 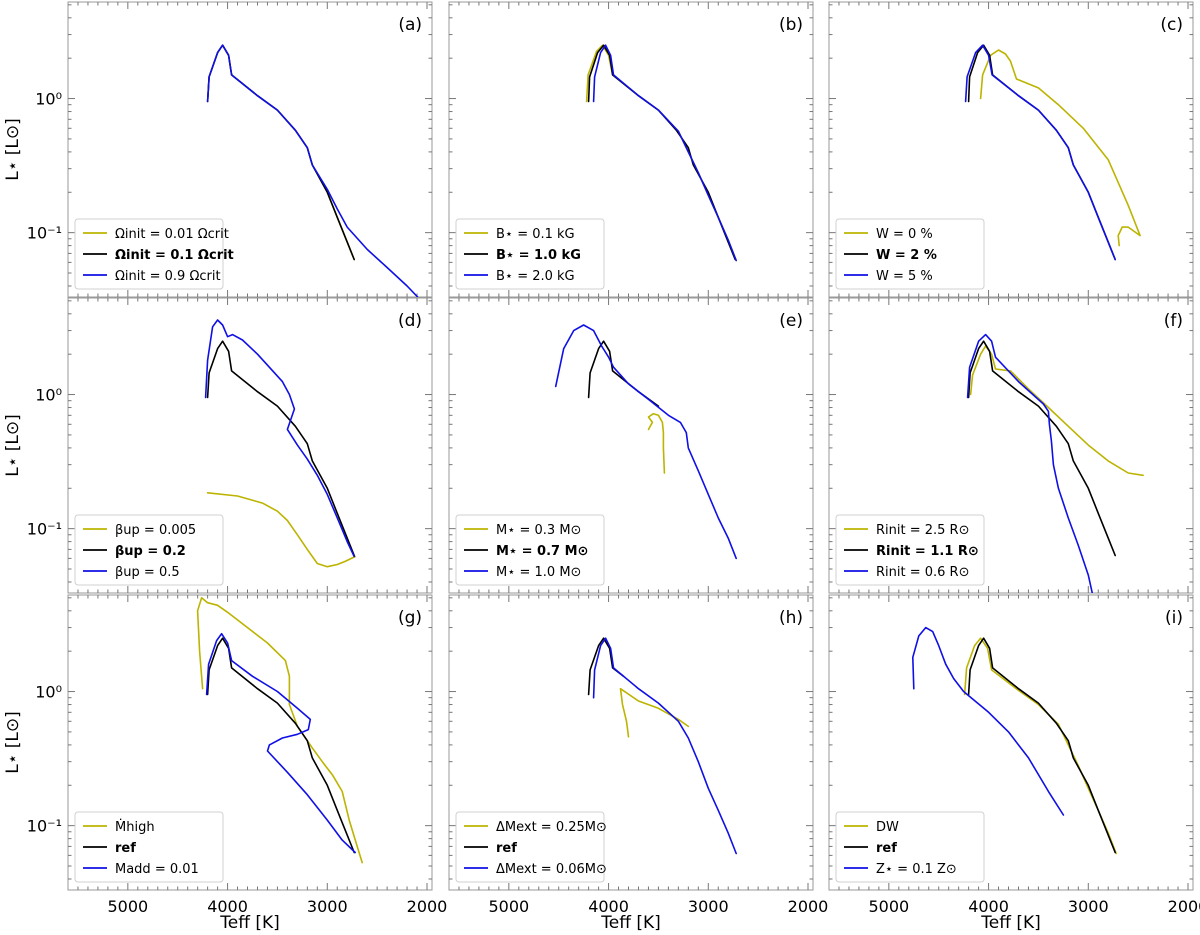 What do you see at coordinates (1173, 321) in the screenshot?
I see `panel-label: (f)` at bounding box center [1173, 321].